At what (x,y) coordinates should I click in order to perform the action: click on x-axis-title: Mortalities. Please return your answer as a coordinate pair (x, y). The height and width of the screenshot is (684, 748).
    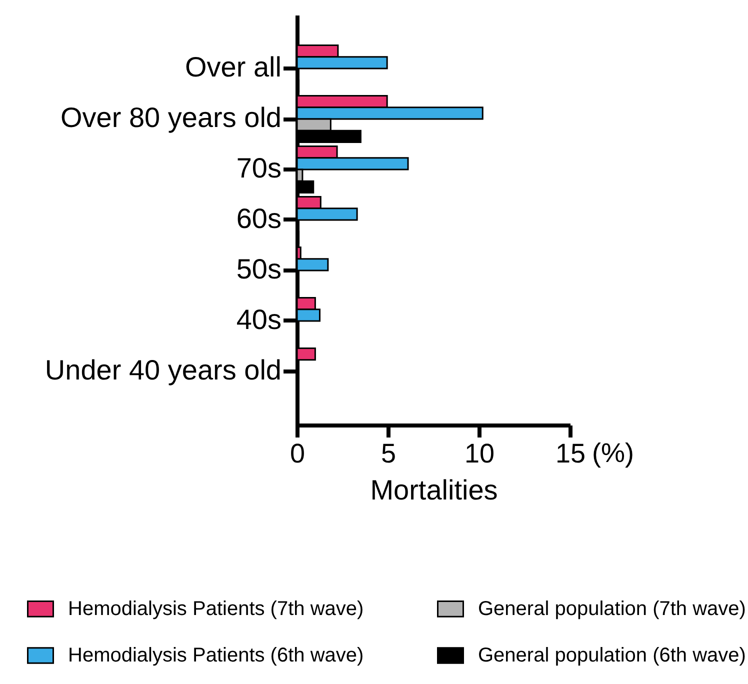
    Looking at the image, I should click on (434, 490).